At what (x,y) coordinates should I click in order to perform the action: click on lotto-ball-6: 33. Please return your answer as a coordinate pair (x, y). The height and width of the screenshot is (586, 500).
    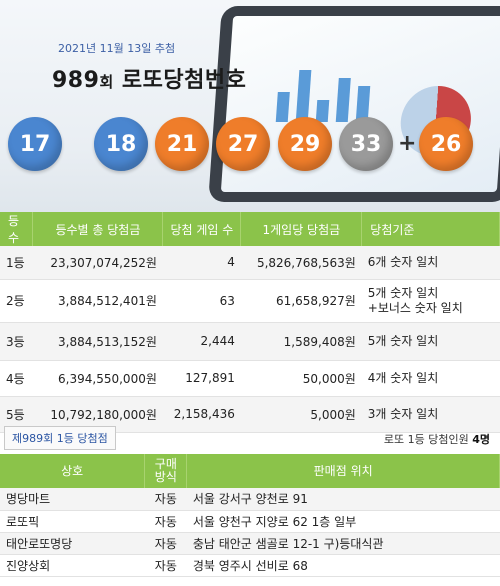
    Looking at the image, I should click on (366, 144).